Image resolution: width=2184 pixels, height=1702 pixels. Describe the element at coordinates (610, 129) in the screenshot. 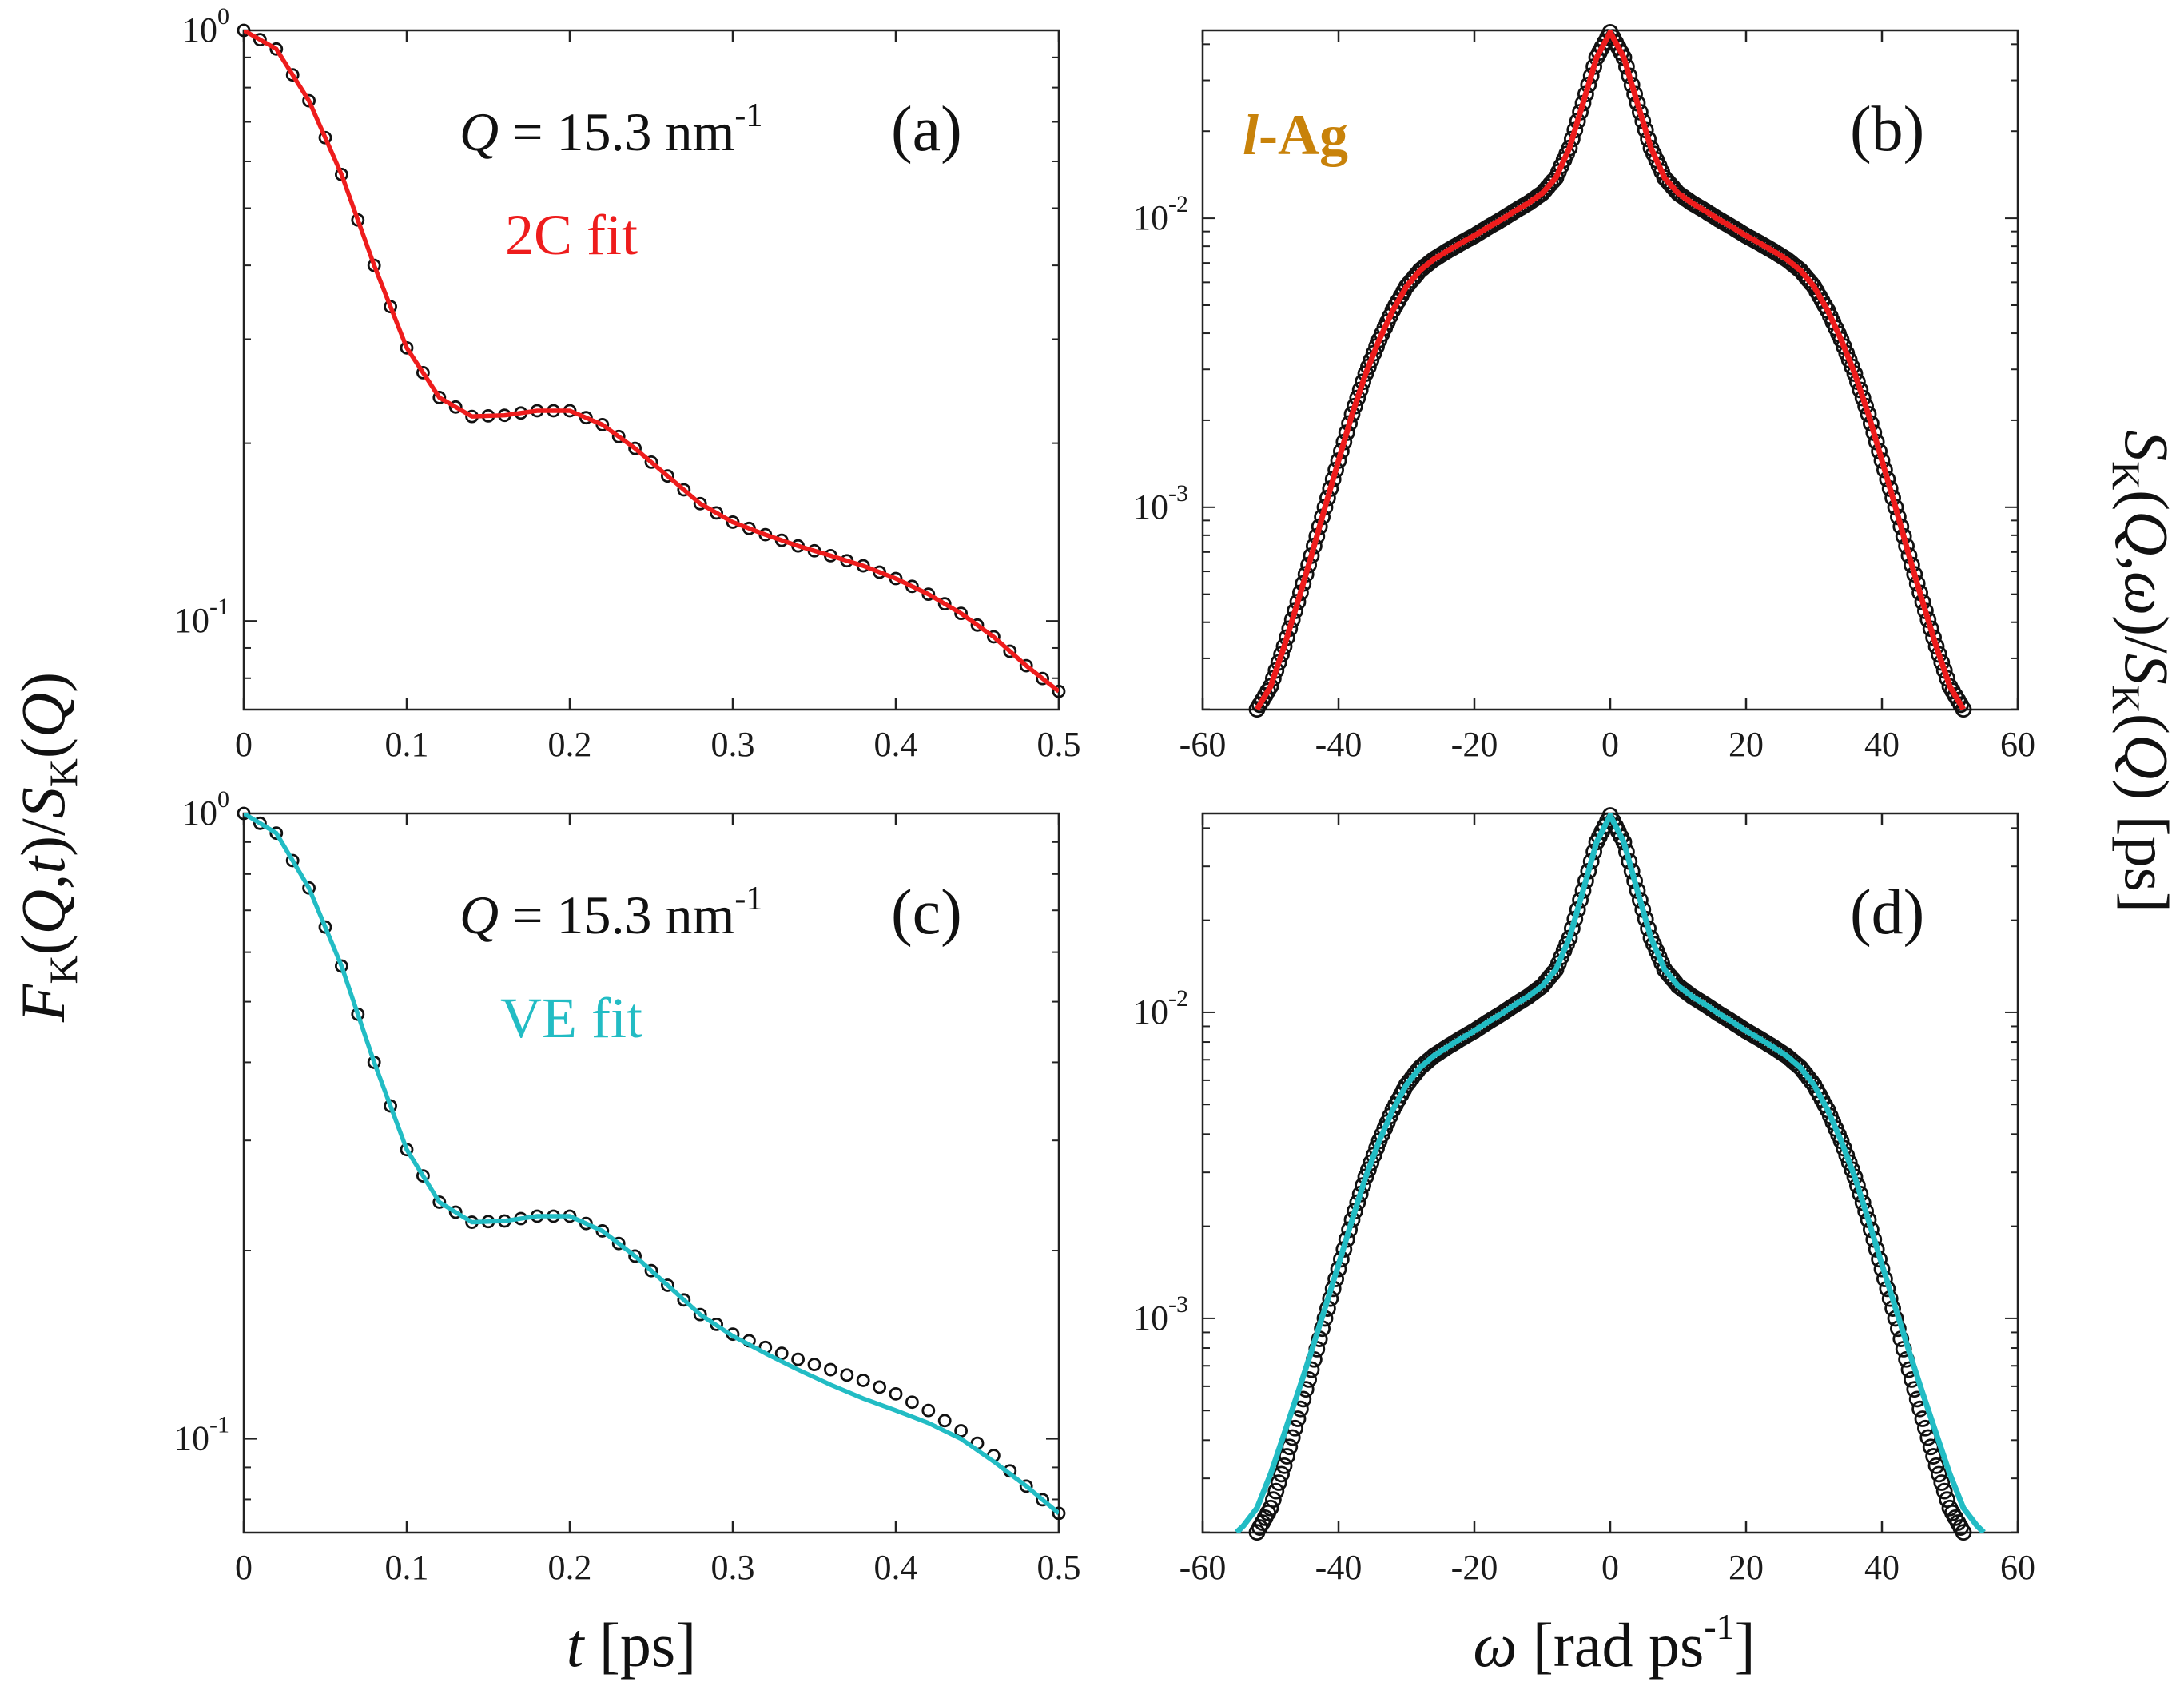

I see `q-annotation-a: Q = 15.3 nm-1` at that location.